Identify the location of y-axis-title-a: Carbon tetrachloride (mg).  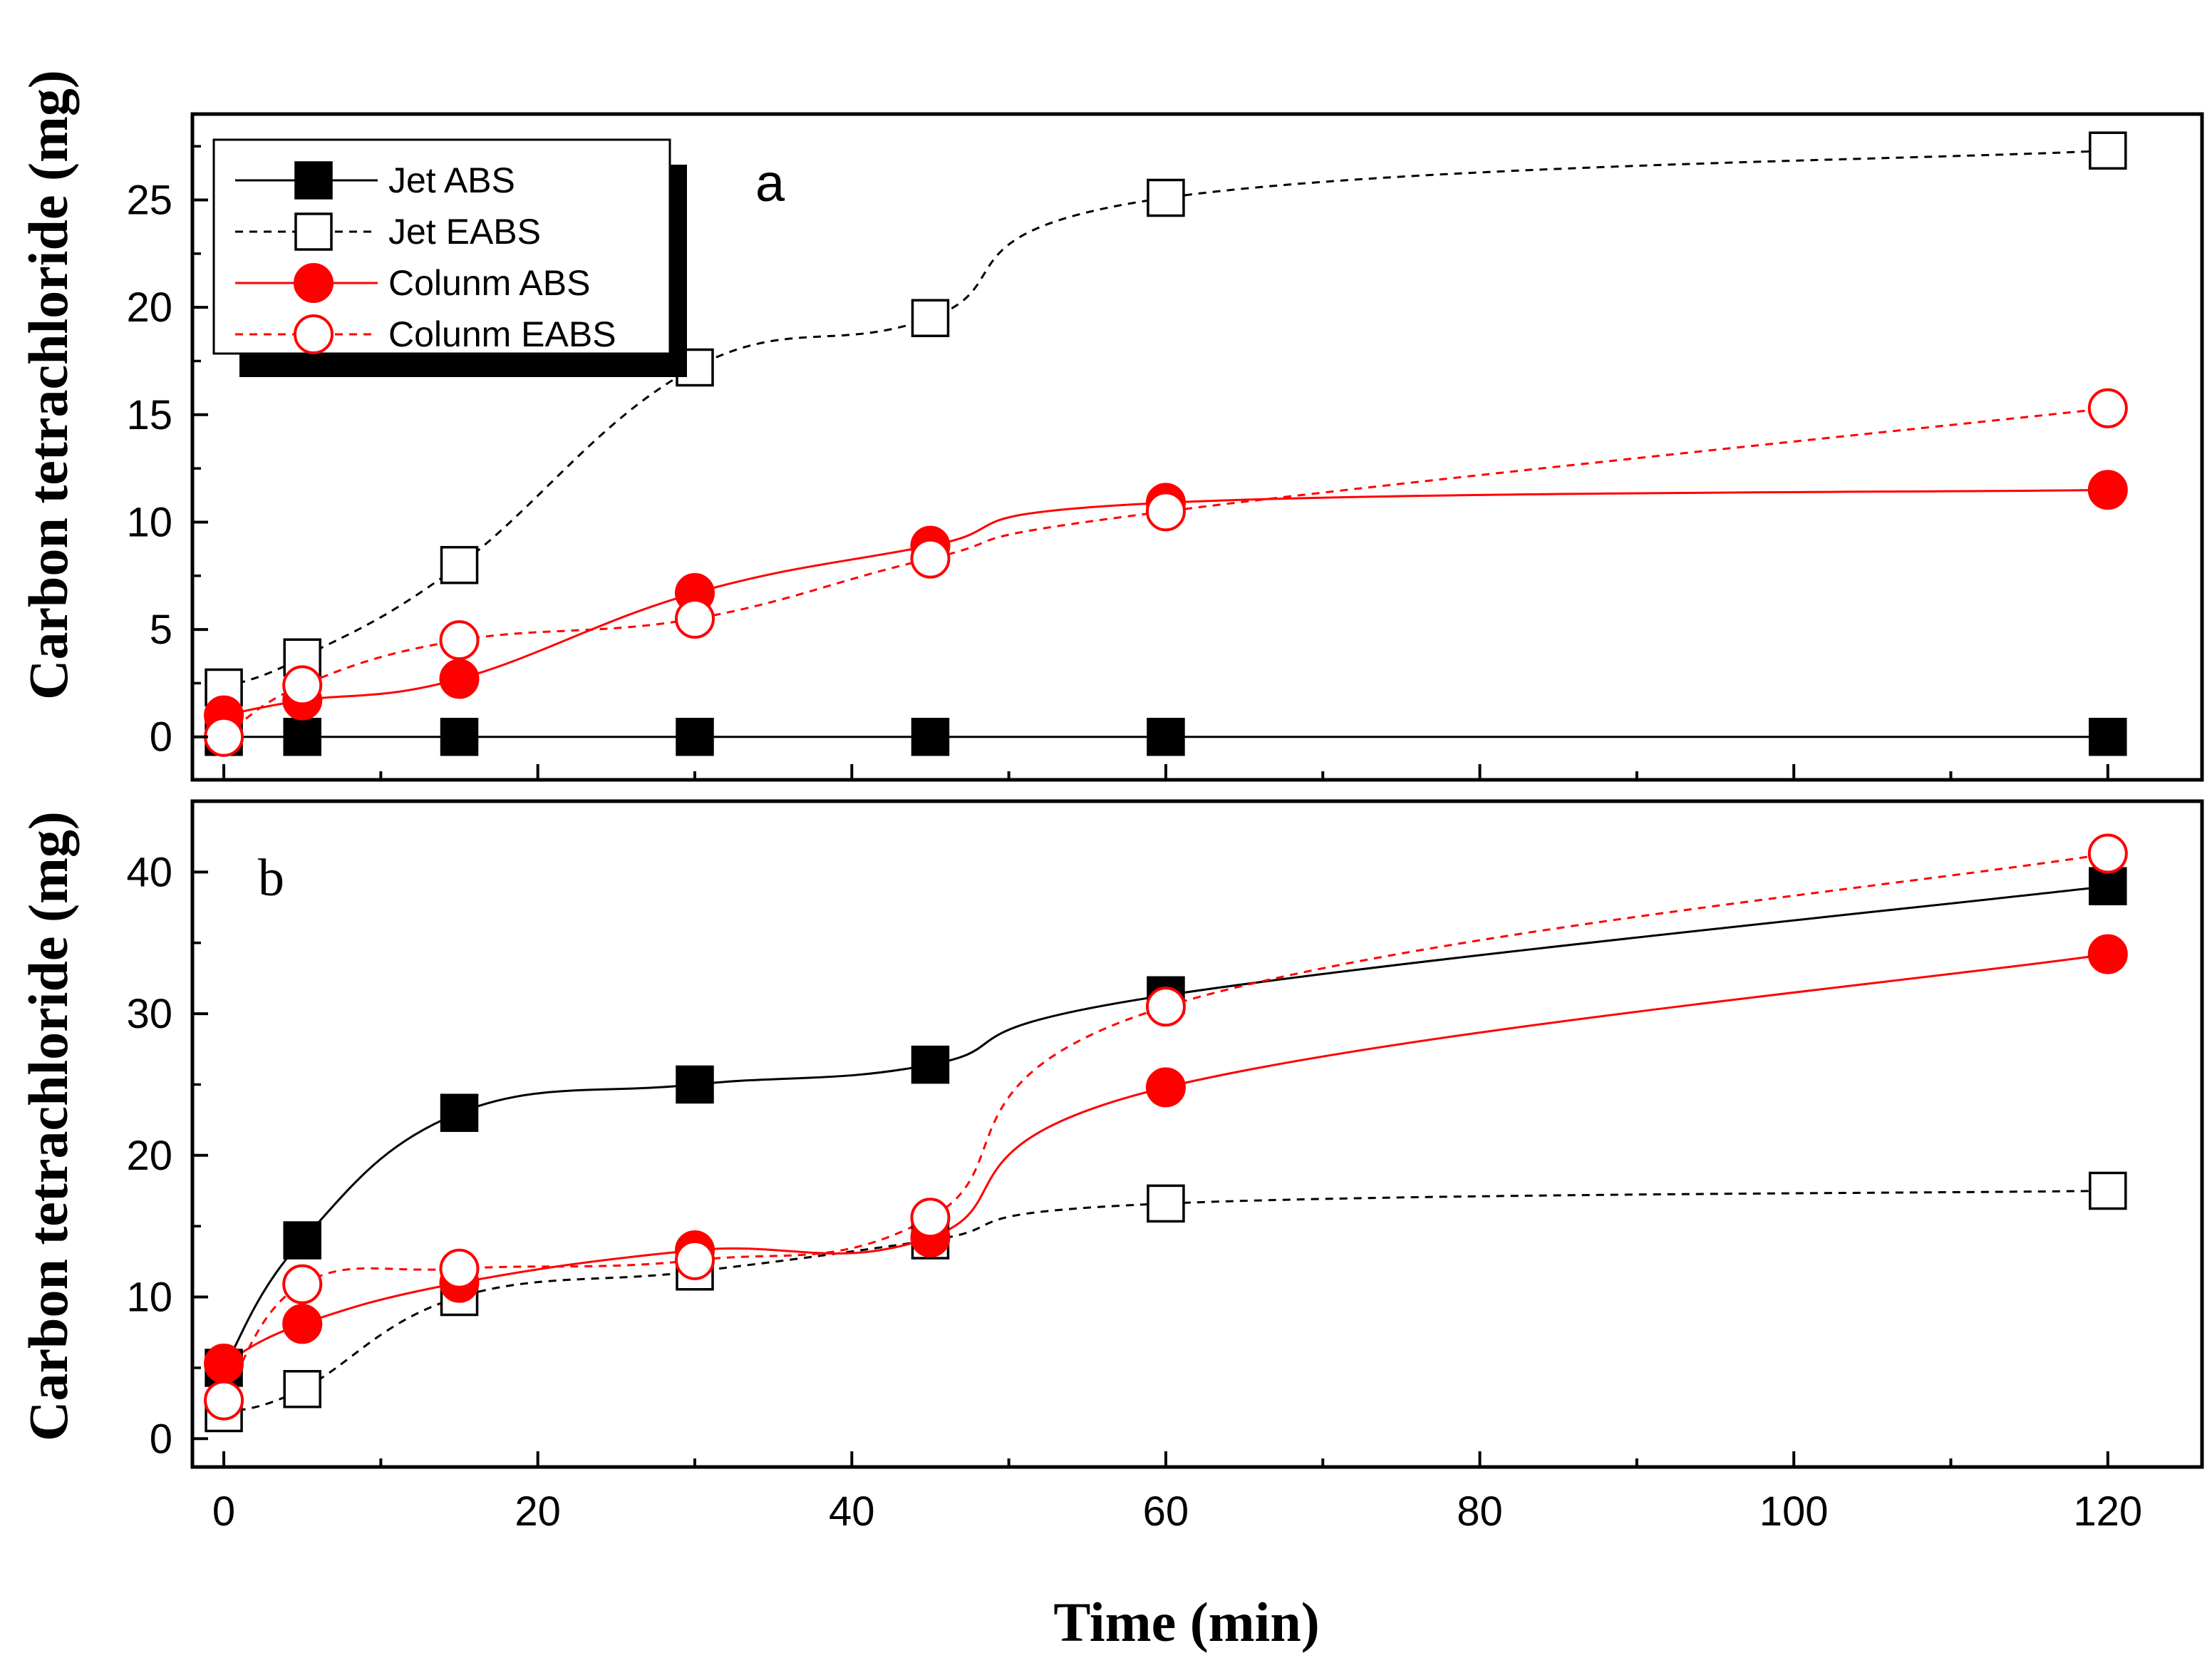
(48, 385).